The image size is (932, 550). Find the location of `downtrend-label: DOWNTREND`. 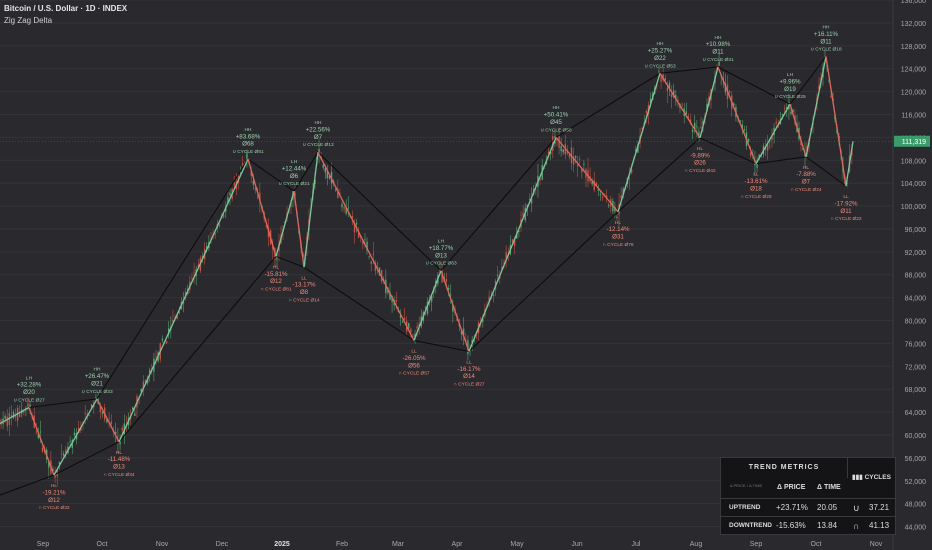

downtrend-label: DOWNTREND is located at coordinates (750, 525).